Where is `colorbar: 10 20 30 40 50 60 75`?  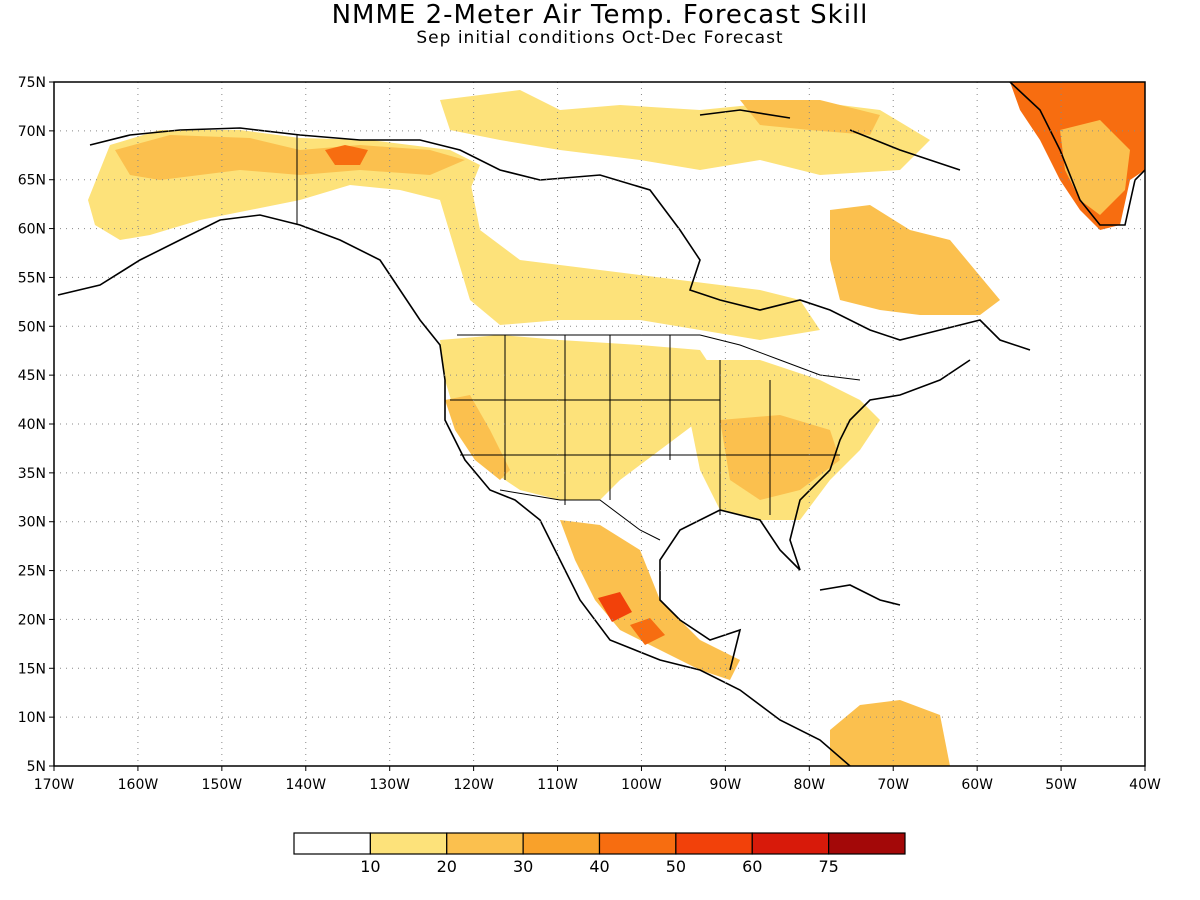 colorbar: 10 20 30 40 50 60 75 is located at coordinates (599, 854).